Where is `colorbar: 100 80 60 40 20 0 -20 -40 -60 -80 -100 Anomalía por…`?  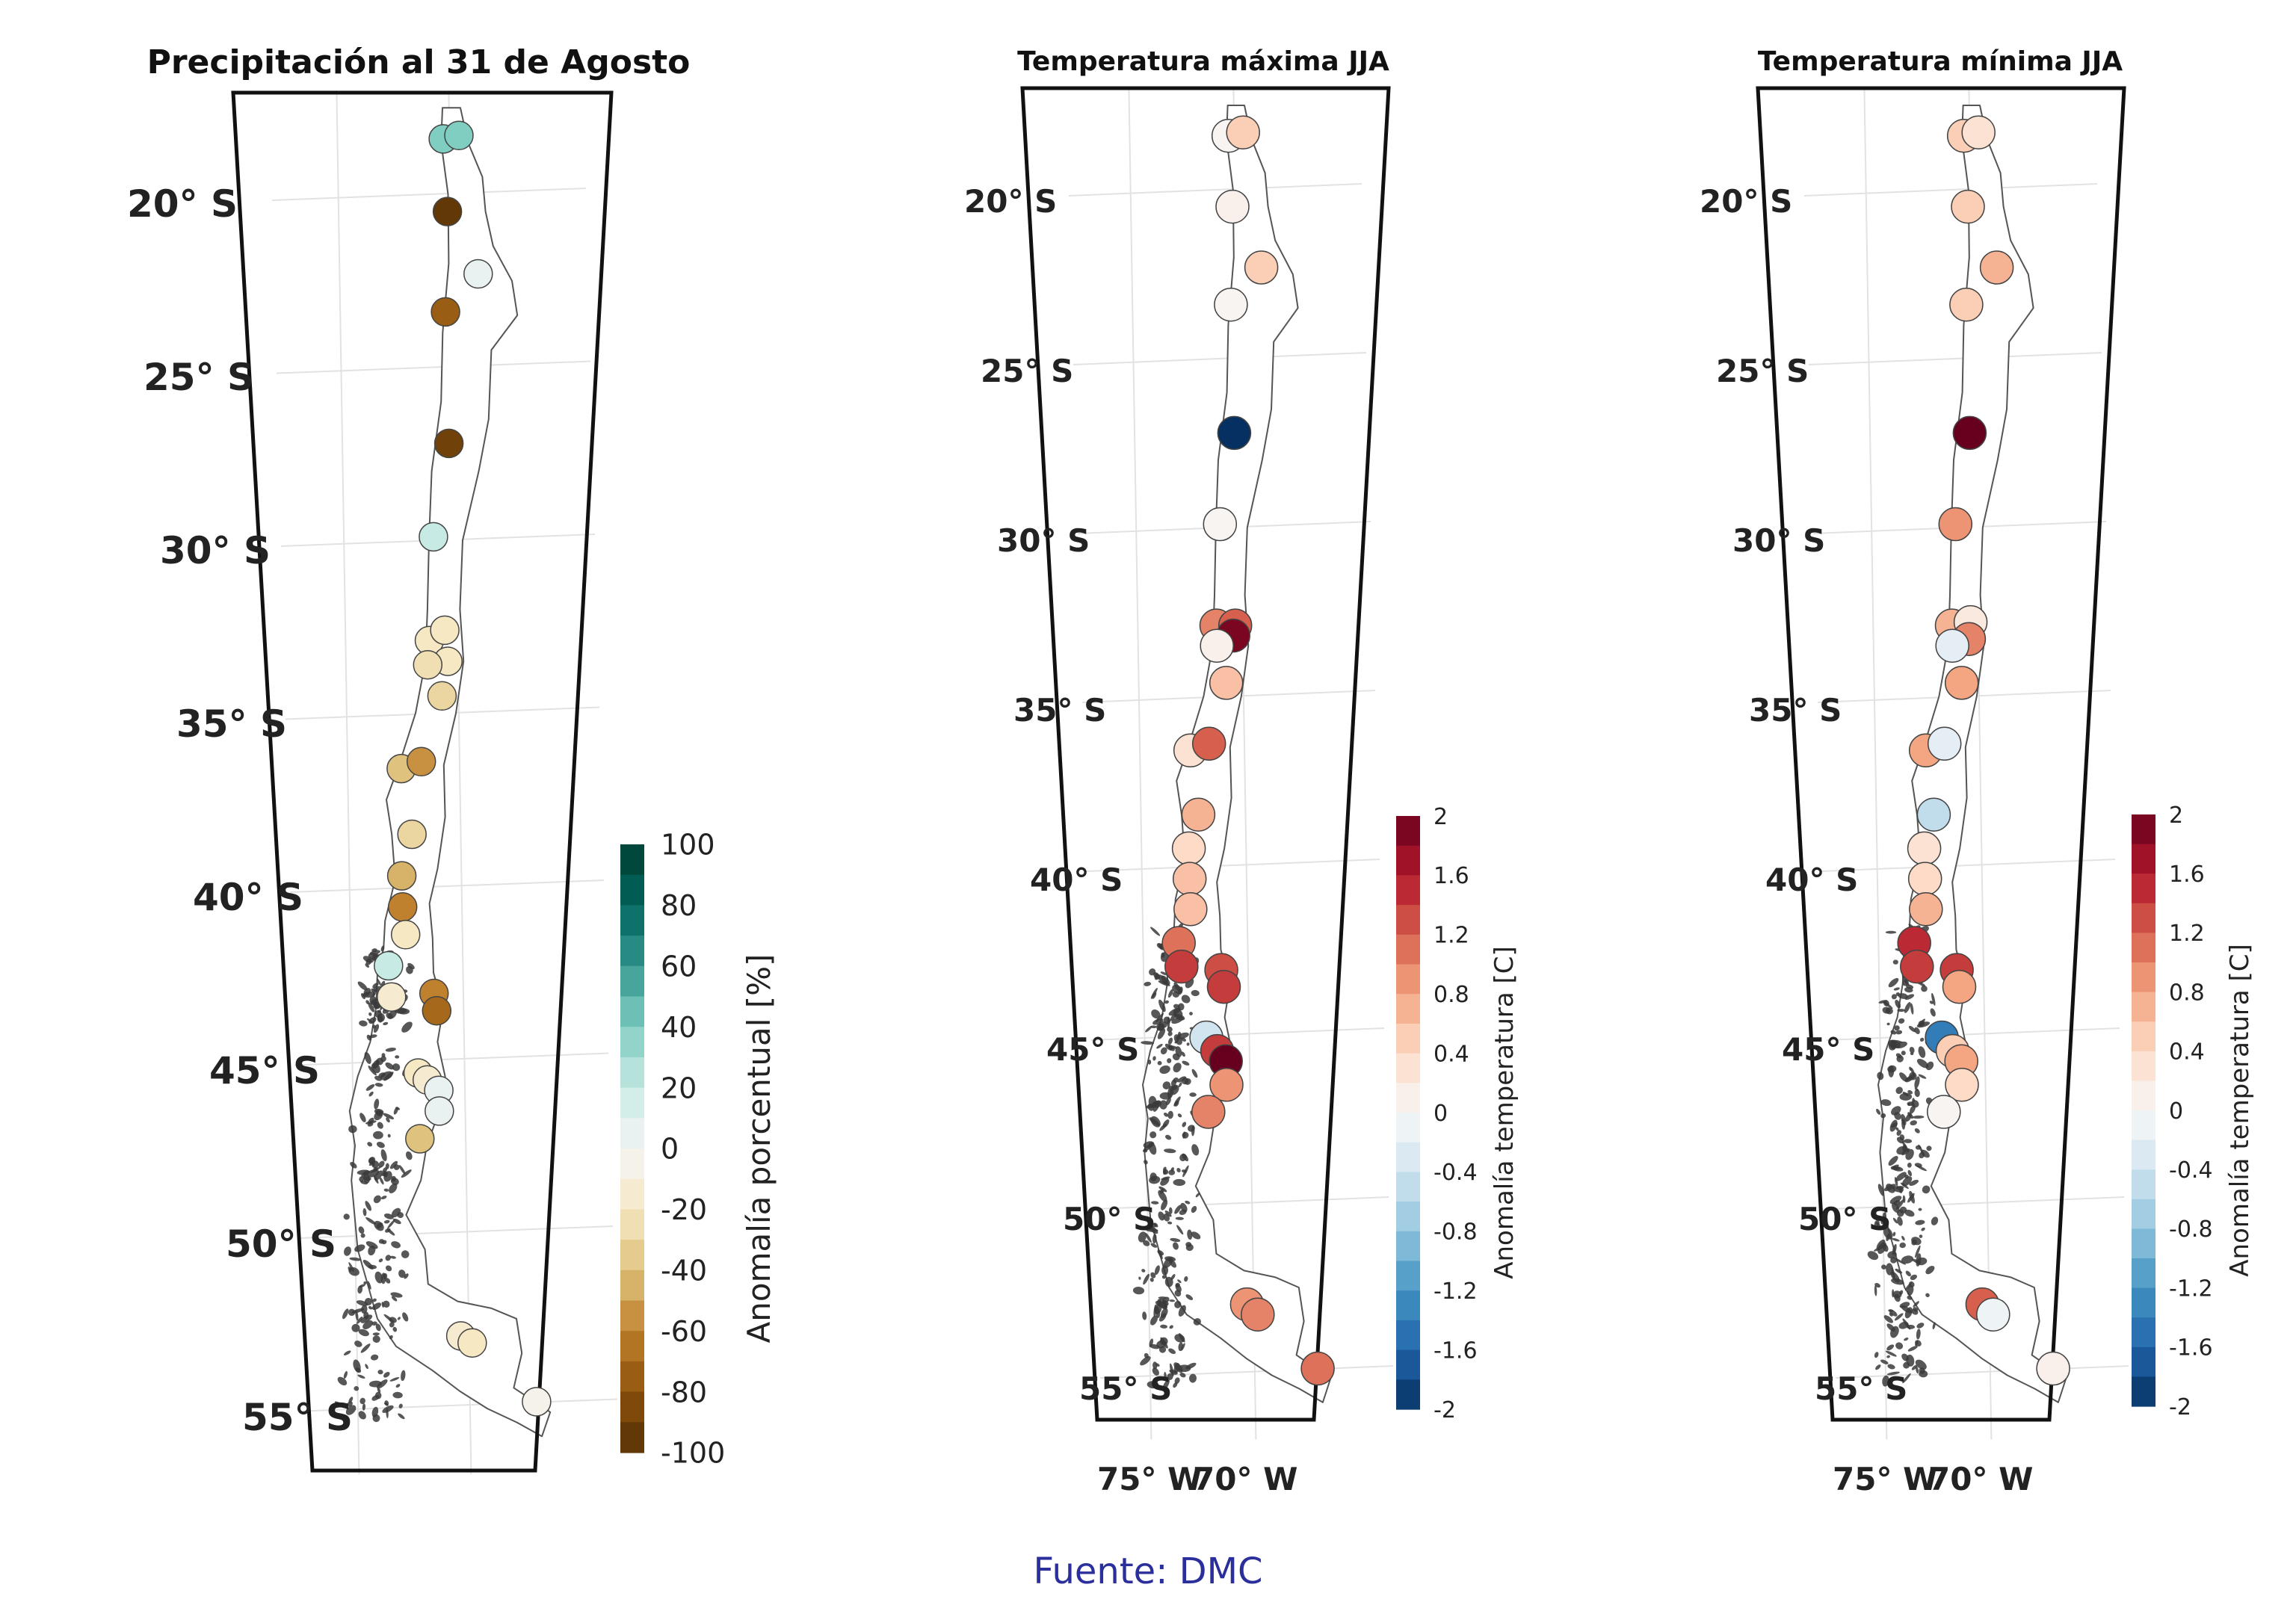
colorbar: 100 80 60 40 20 0 -20 -40 -60 -80 -100 Anomalía por… is located at coordinates (699, 1149).